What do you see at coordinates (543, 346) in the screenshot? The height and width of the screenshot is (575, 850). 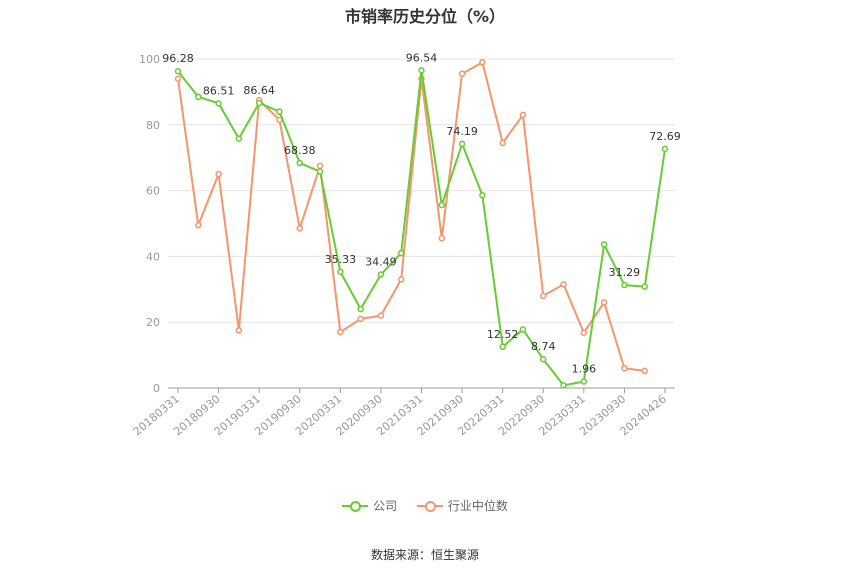 I see `data-label: 8.74` at bounding box center [543, 346].